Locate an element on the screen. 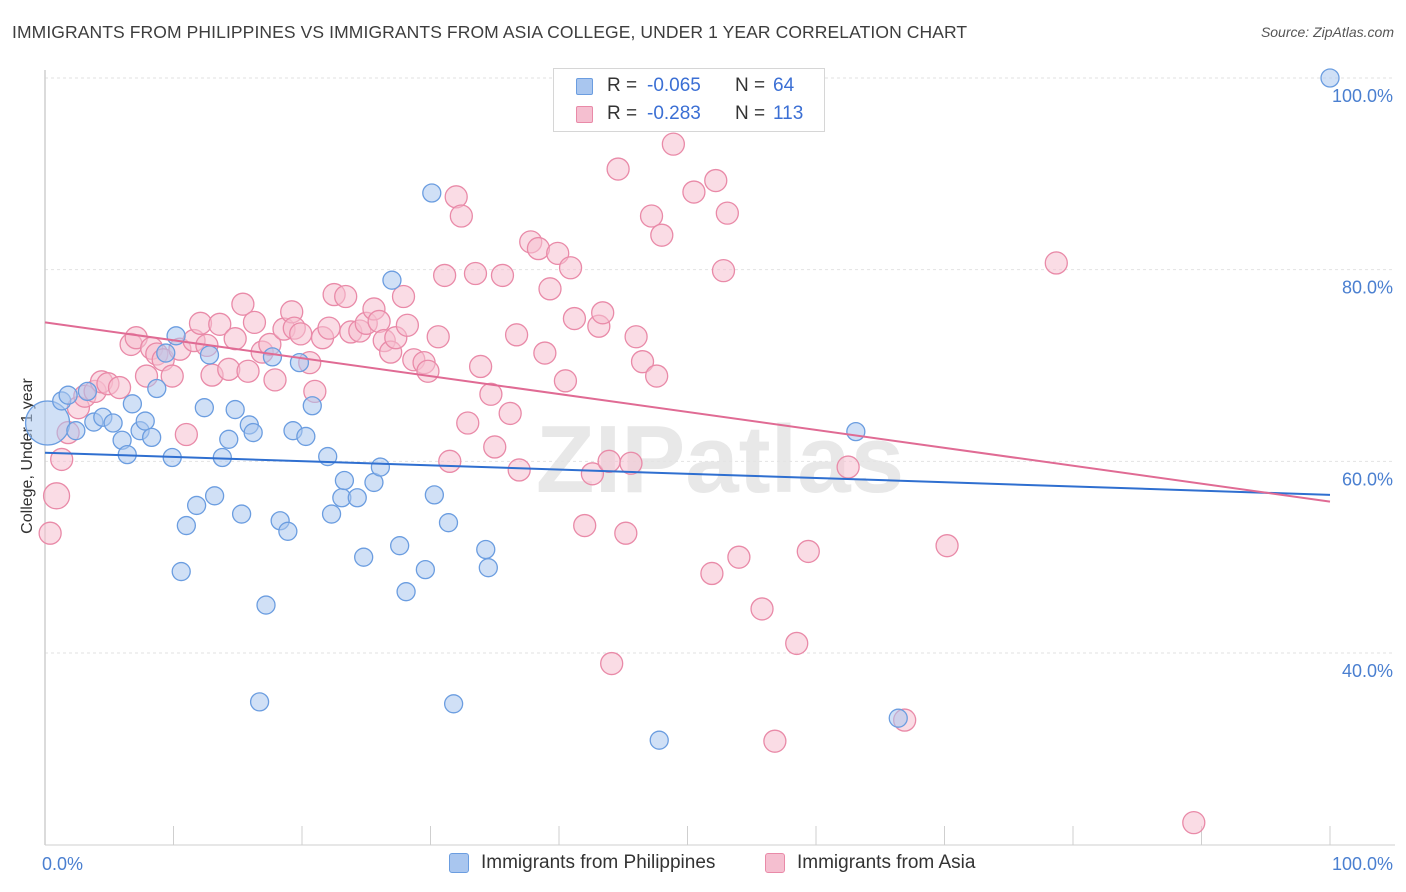 This screenshot has height=892, width=1406. y-tick-label: 100.0% is located at coordinates (1362, 96).